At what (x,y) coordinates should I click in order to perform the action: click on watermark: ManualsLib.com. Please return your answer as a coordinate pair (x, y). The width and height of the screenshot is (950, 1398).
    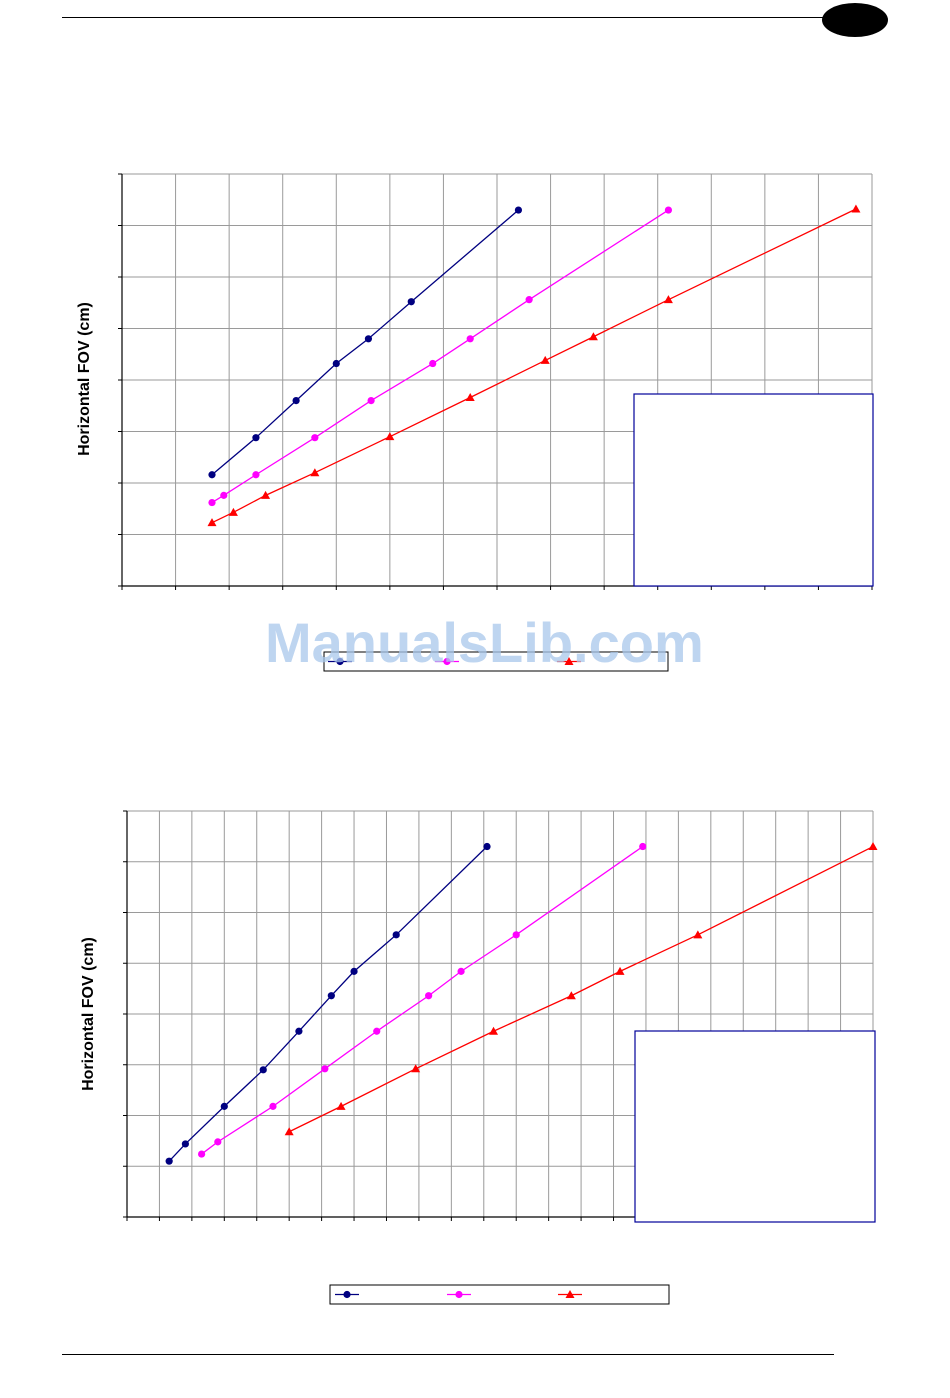
    Looking at the image, I should click on (484, 642).